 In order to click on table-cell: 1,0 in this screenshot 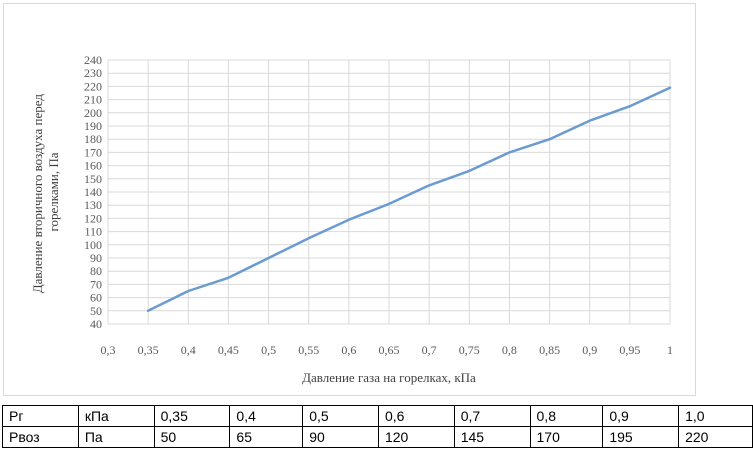, I will do `click(715, 416)`.